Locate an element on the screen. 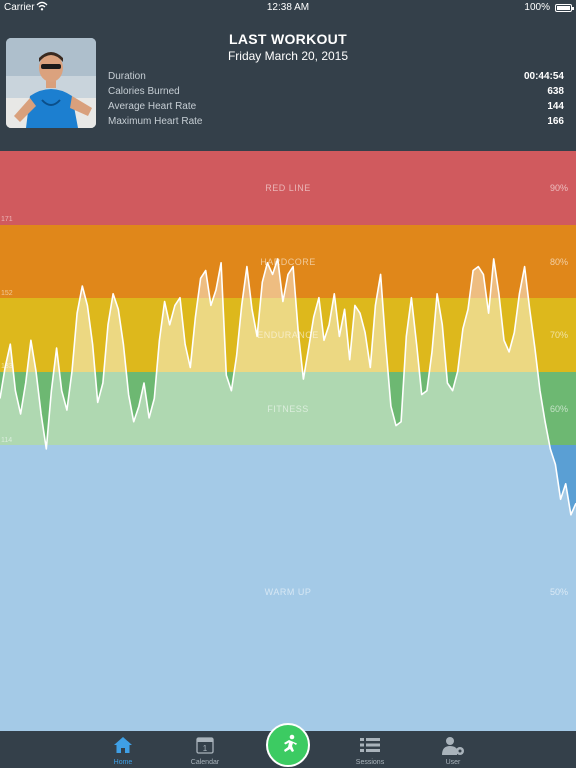  stat-calories: Calories Burned 638 is located at coordinates (336, 93).